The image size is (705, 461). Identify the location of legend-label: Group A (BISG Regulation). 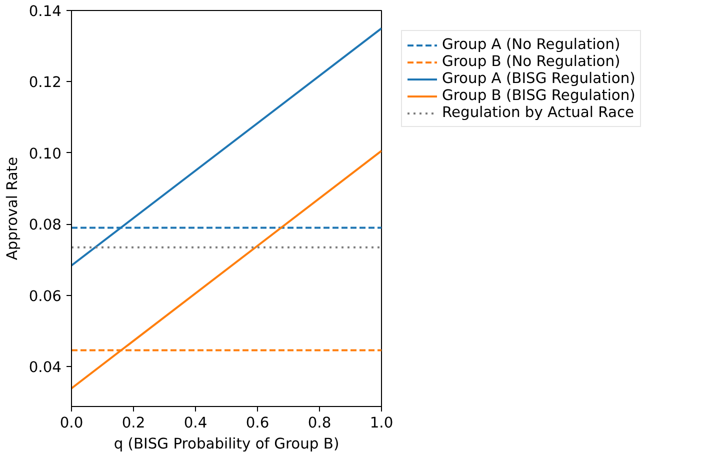
(539, 78).